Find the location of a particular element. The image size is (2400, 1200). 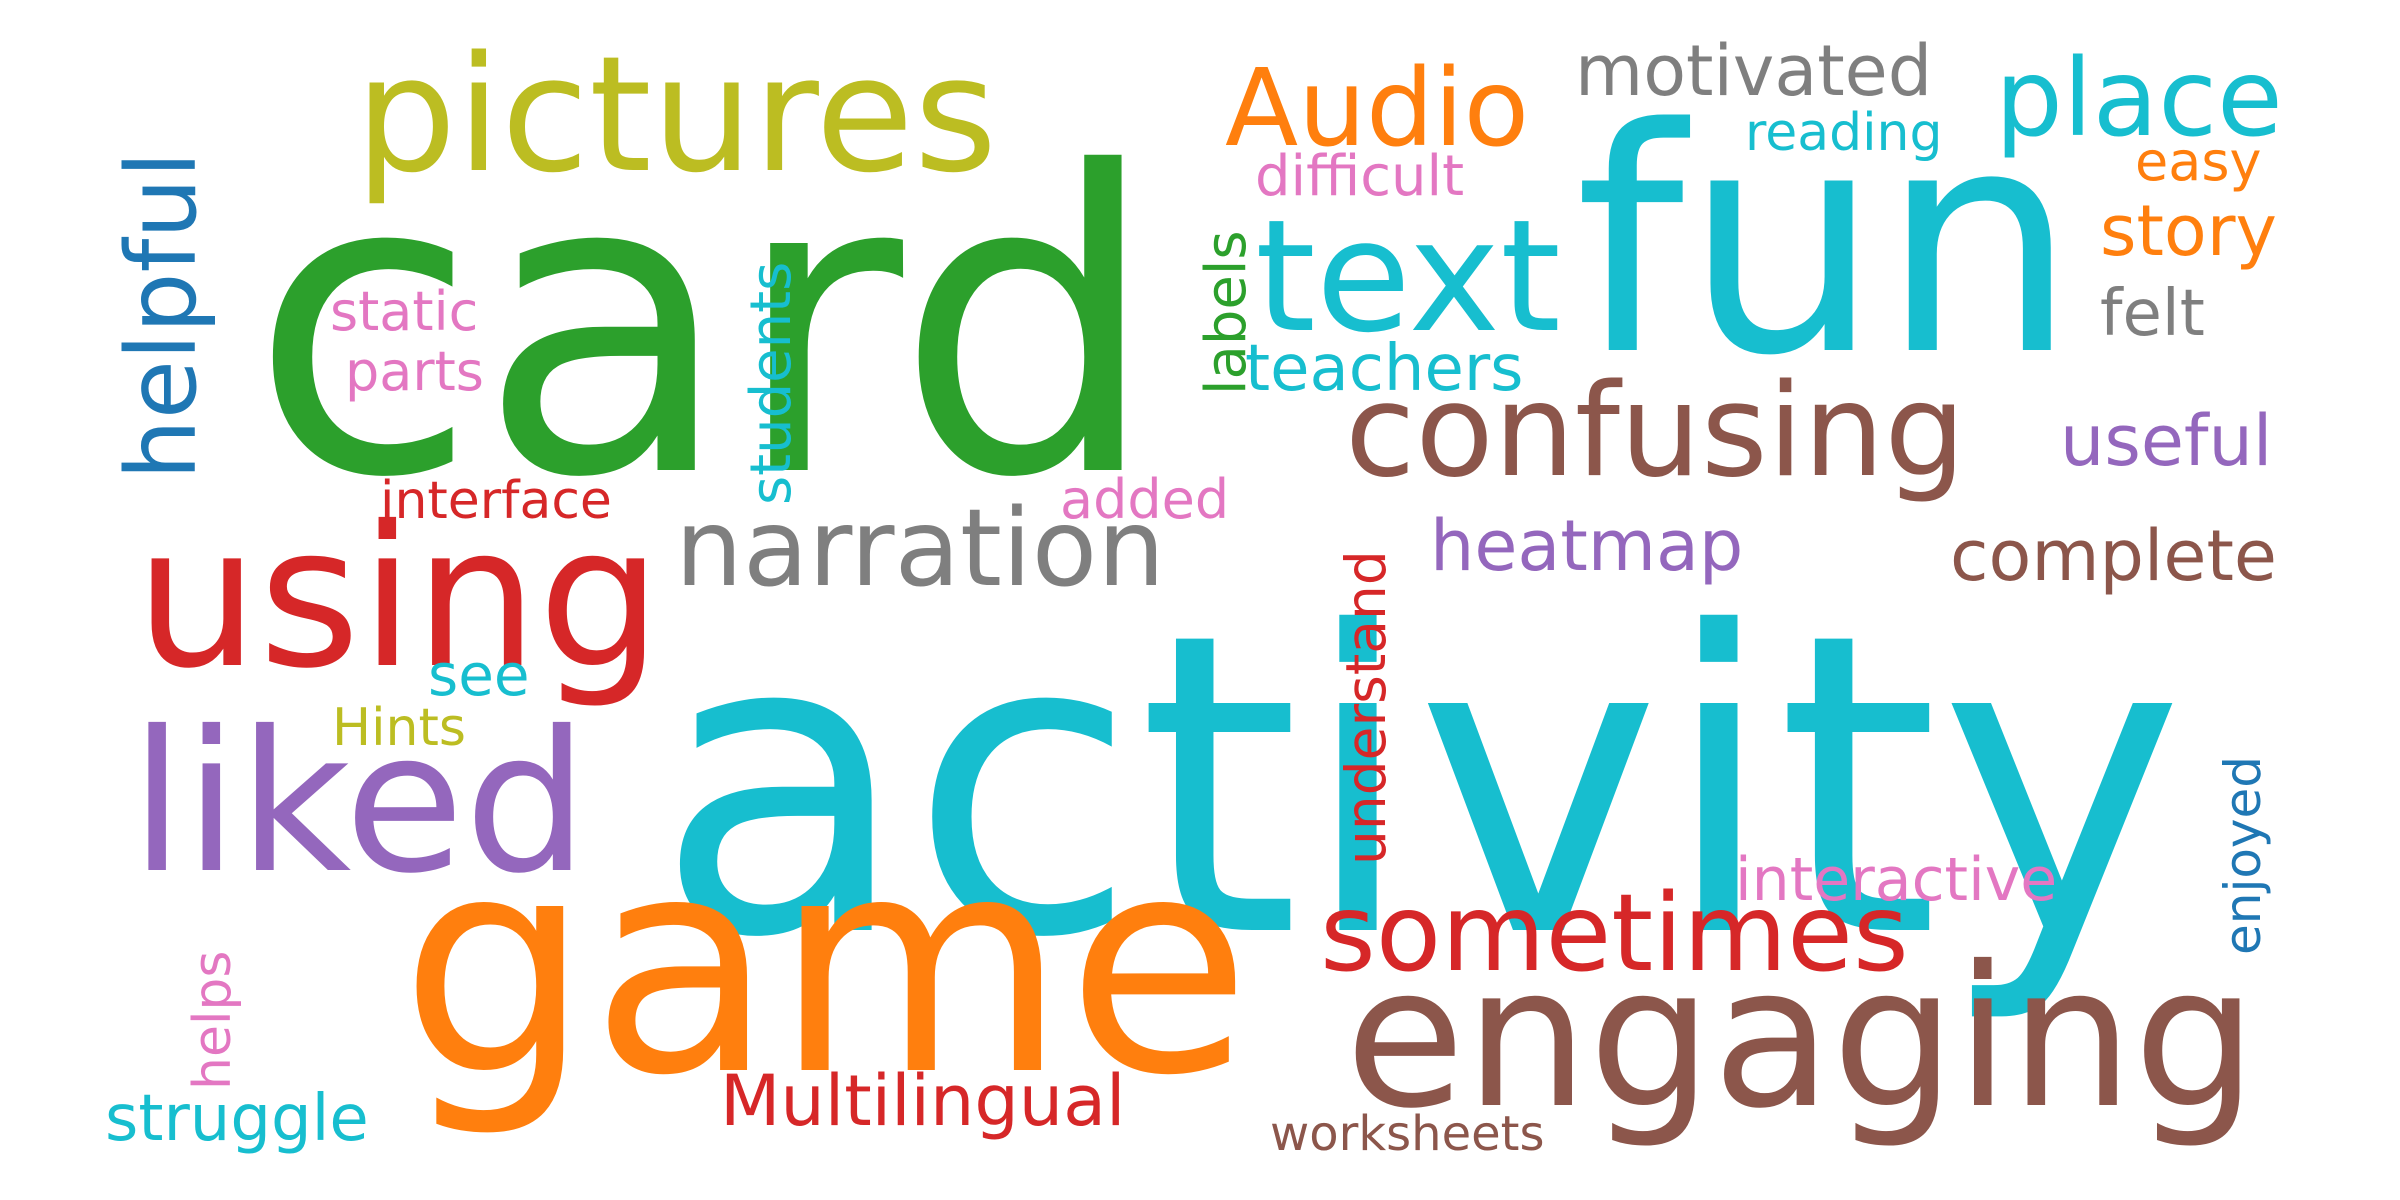

word-parts: parts is located at coordinates (414, 371).